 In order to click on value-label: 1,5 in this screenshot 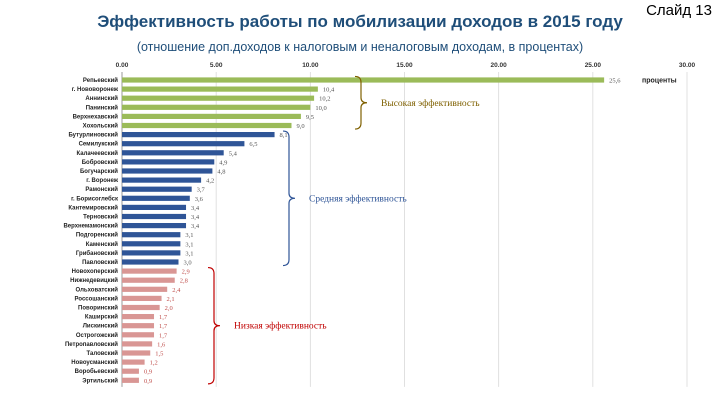, I will do `click(159, 354)`.